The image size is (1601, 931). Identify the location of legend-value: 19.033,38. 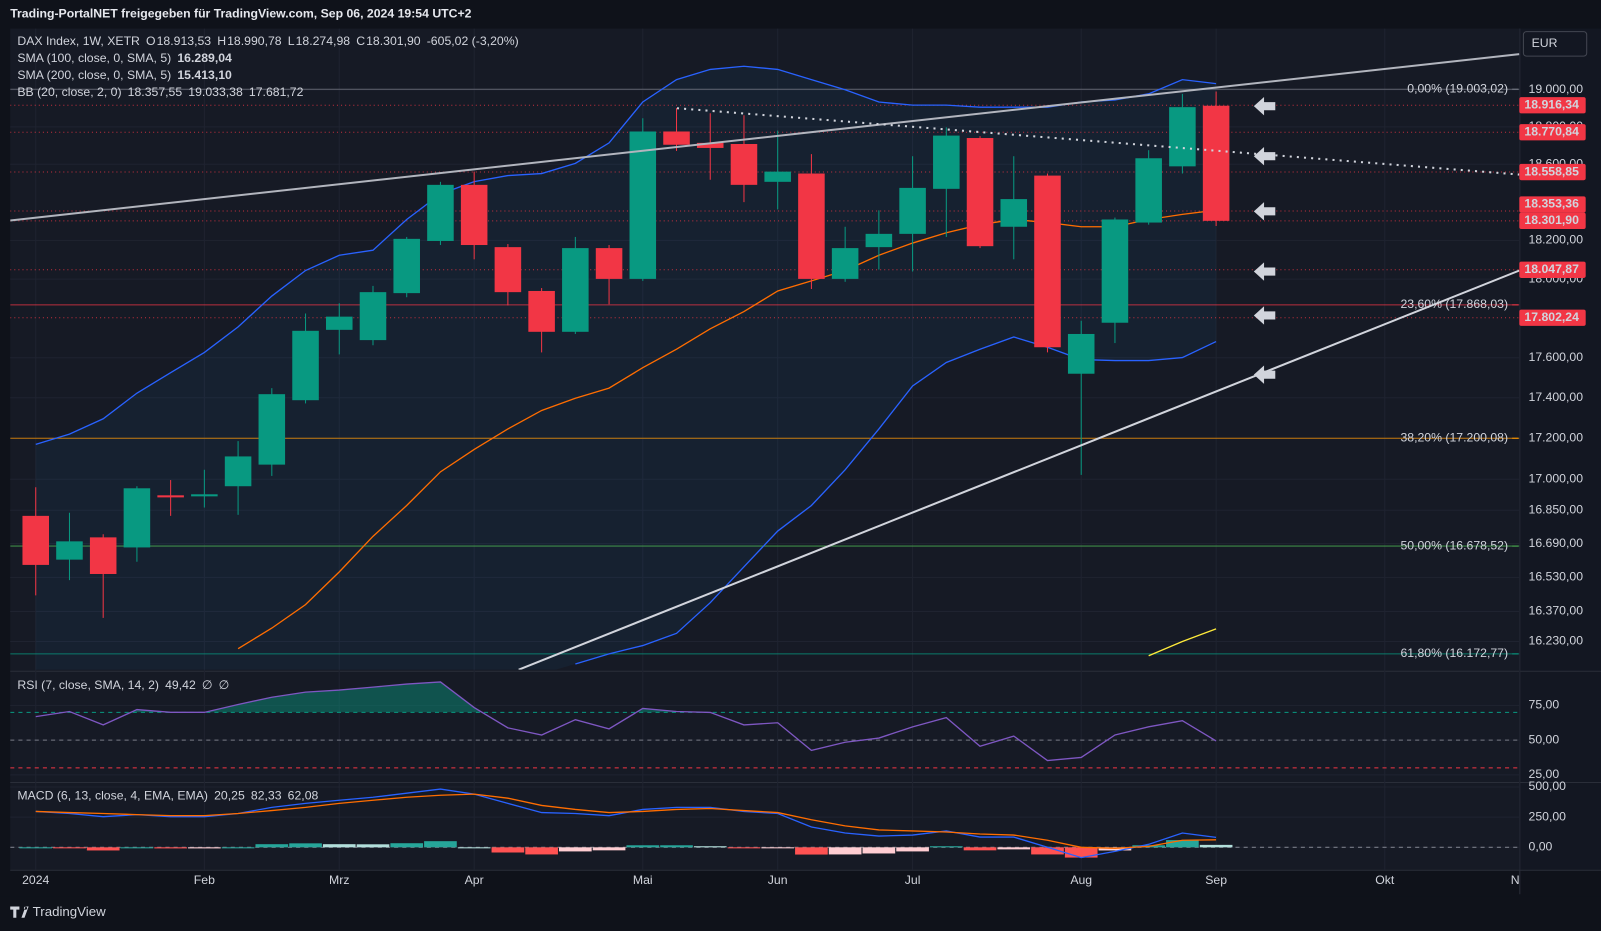
(215, 92).